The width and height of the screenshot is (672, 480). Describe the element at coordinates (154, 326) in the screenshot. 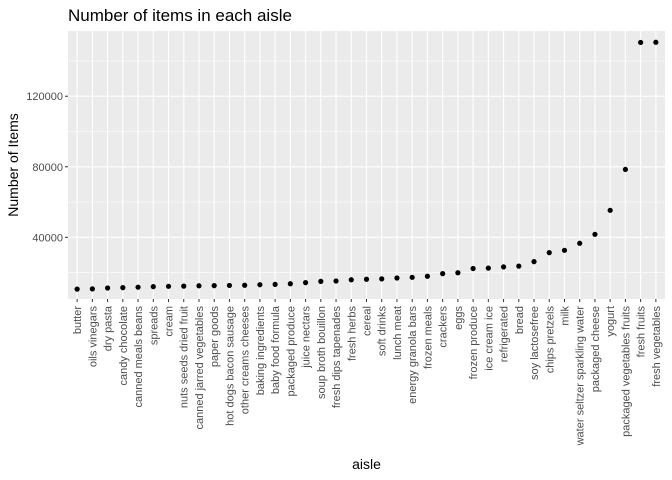

I see `x-tick-label: spreads` at that location.